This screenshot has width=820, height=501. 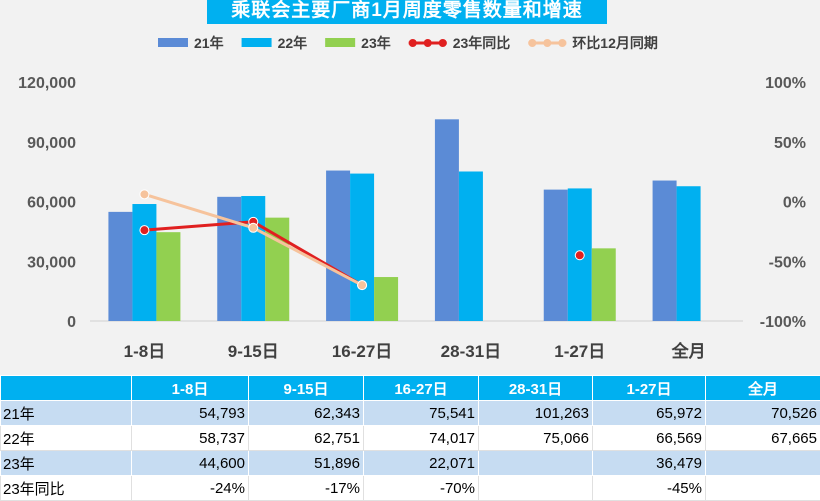 What do you see at coordinates (362, 351) in the screenshot?
I see `x-tick-label: 16-27日` at bounding box center [362, 351].